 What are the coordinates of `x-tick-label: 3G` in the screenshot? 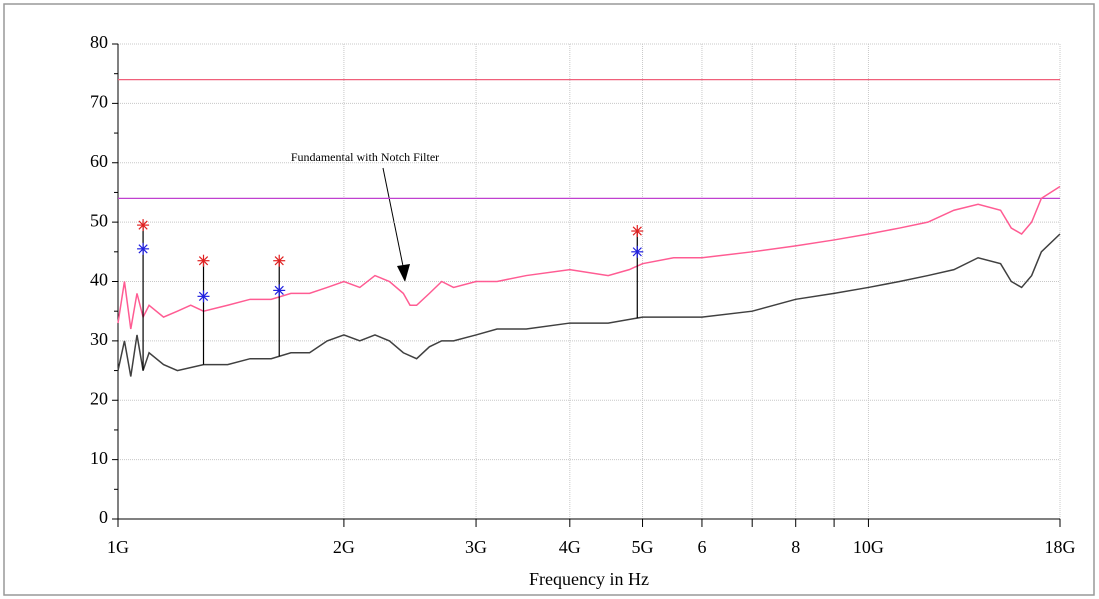 It's located at (476, 547).